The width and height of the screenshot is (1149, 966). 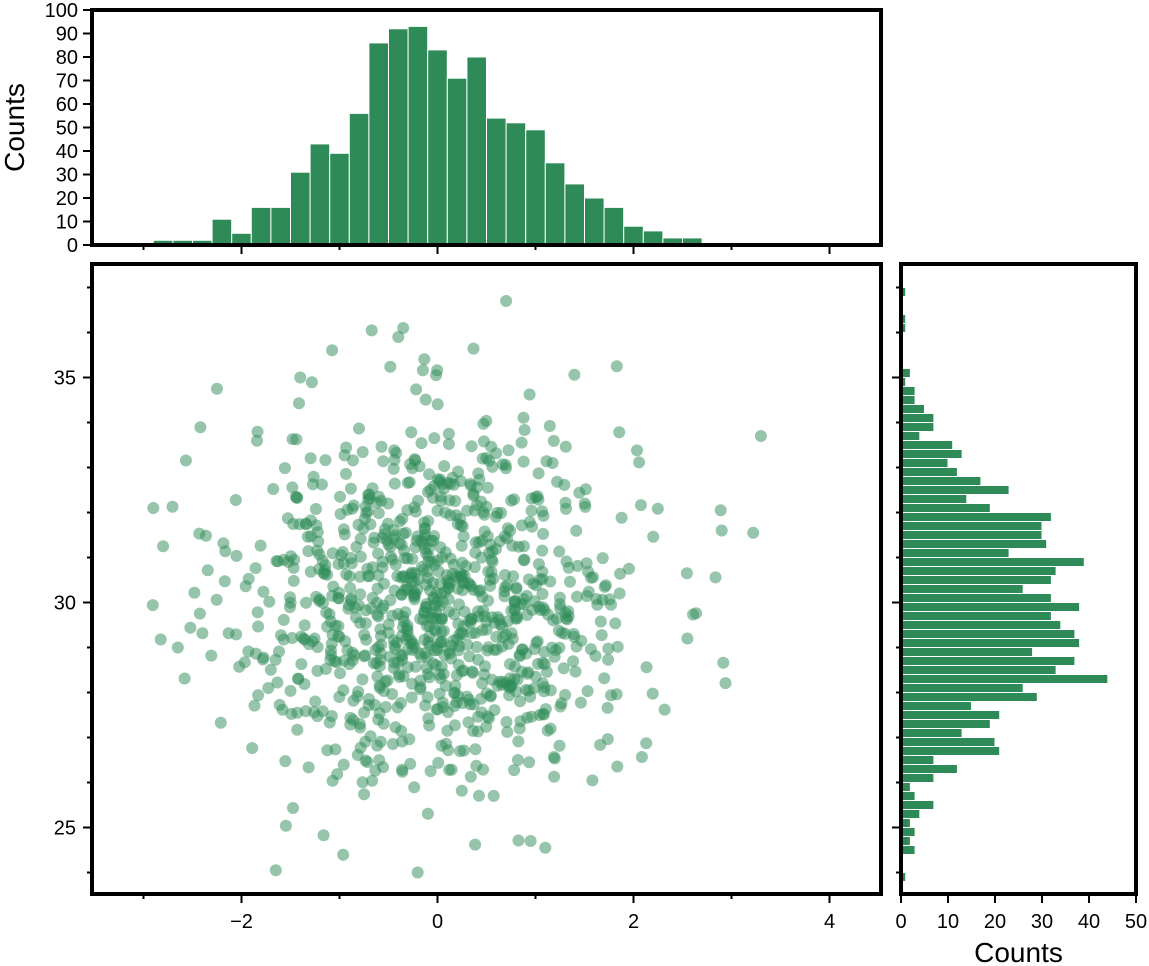 What do you see at coordinates (61, 11) in the screenshot?
I see `top-histogram-y-tick-label: 100` at bounding box center [61, 11].